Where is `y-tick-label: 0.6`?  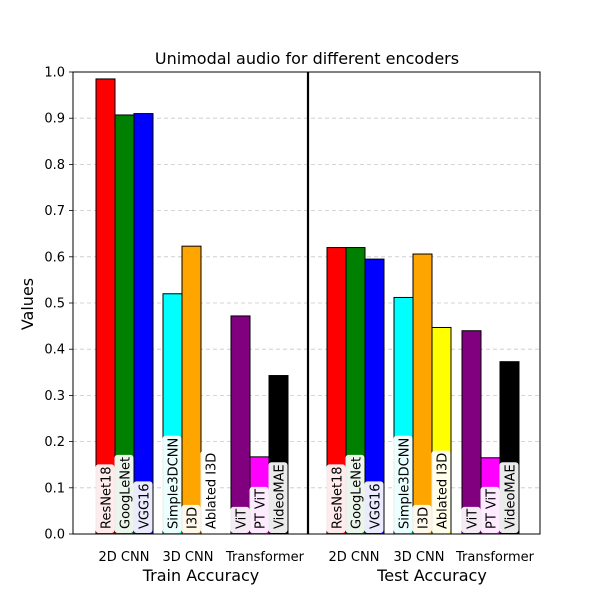
y-tick-label: 0.6 is located at coordinates (54, 257).